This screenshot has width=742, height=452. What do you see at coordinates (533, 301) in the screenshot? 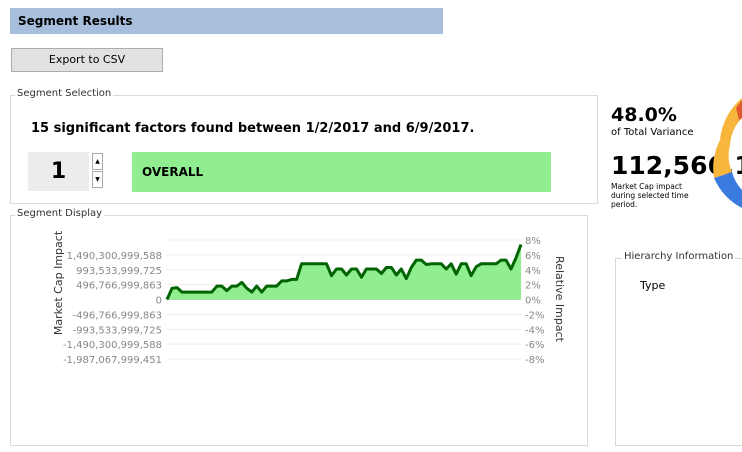
I see `y2-tick-label: 0%` at bounding box center [533, 301].